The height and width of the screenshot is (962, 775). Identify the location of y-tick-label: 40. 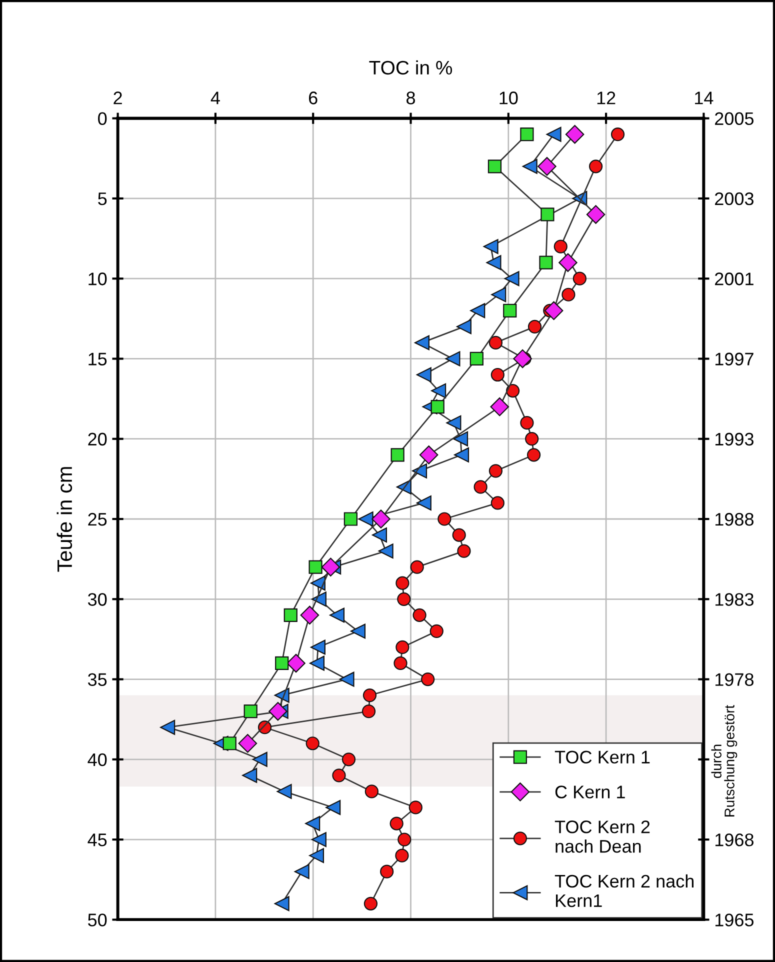
(97, 759).